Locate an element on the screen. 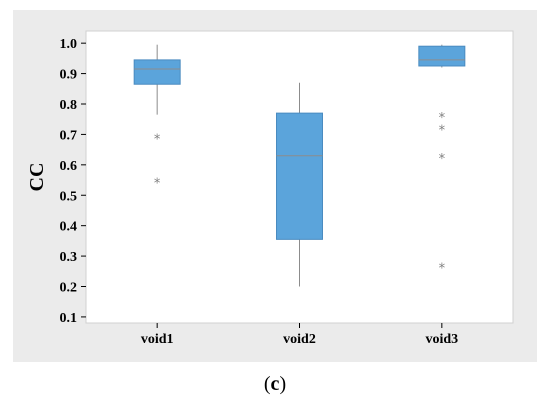  caption-letter: c is located at coordinates (275, 384).